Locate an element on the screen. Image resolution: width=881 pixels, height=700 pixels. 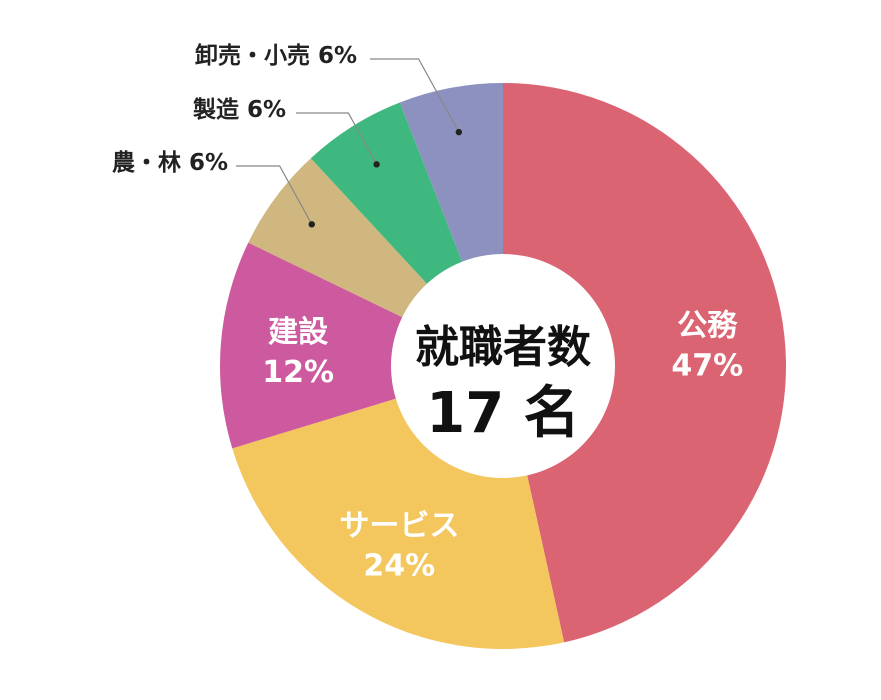
center-hole is located at coordinates (503, 366).